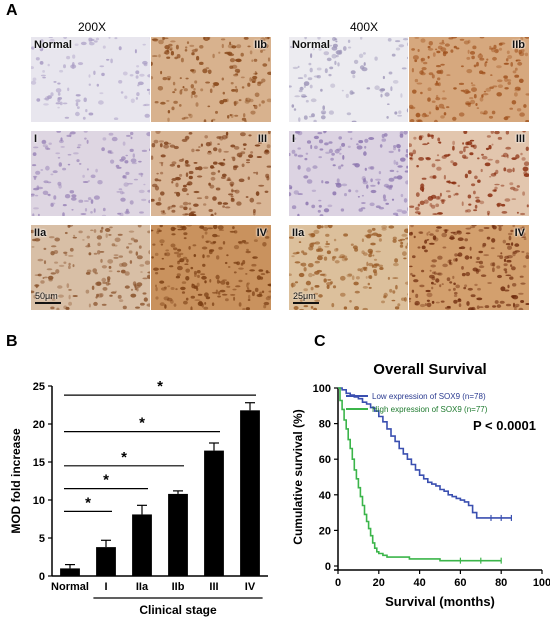 The image size is (550, 625). I want to click on y-tick-label: 40, so click(325, 496).